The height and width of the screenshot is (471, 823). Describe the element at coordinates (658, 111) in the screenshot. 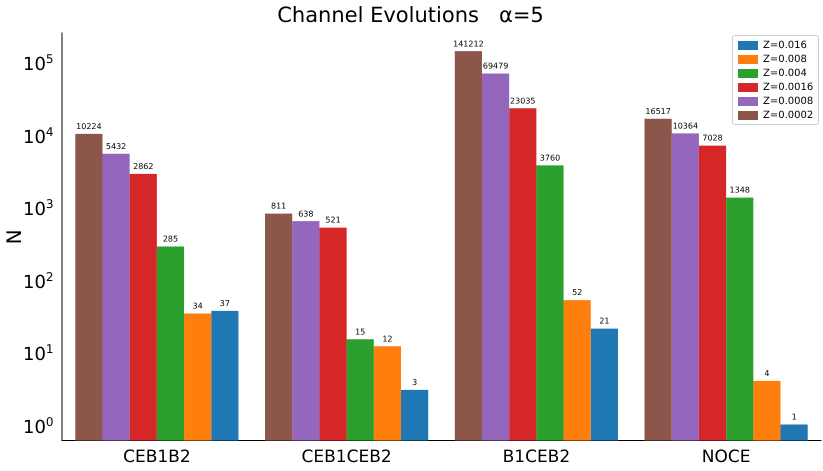

I see `data-label: 16517` at that location.